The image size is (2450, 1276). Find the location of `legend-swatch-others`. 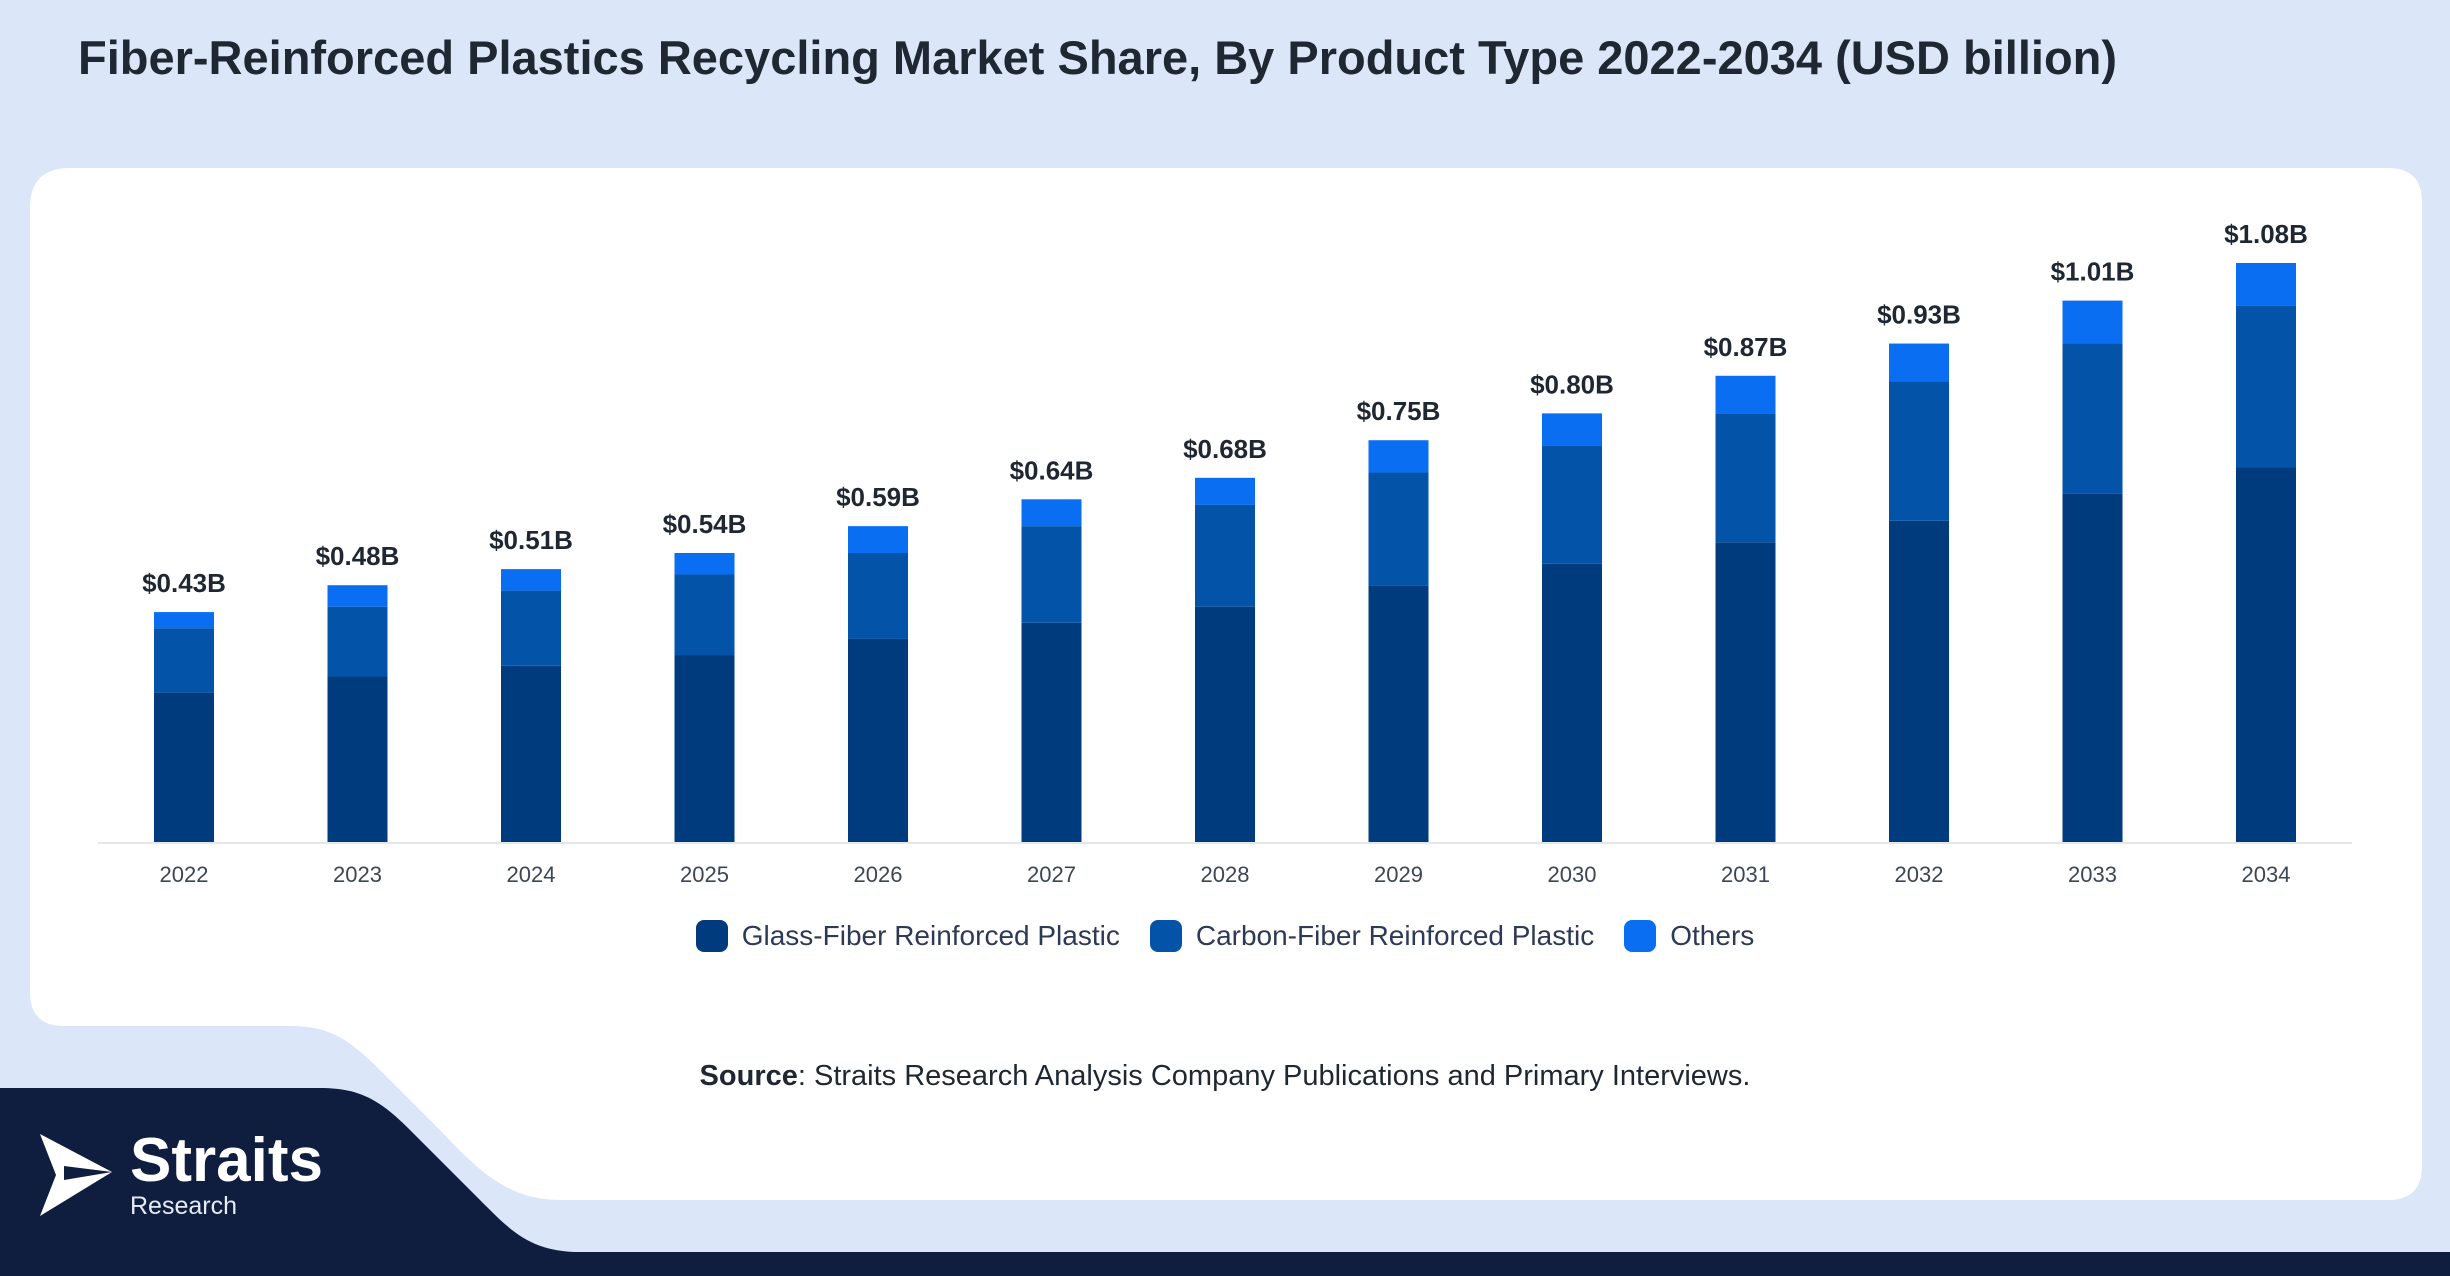

legend-swatch-others is located at coordinates (1640, 936).